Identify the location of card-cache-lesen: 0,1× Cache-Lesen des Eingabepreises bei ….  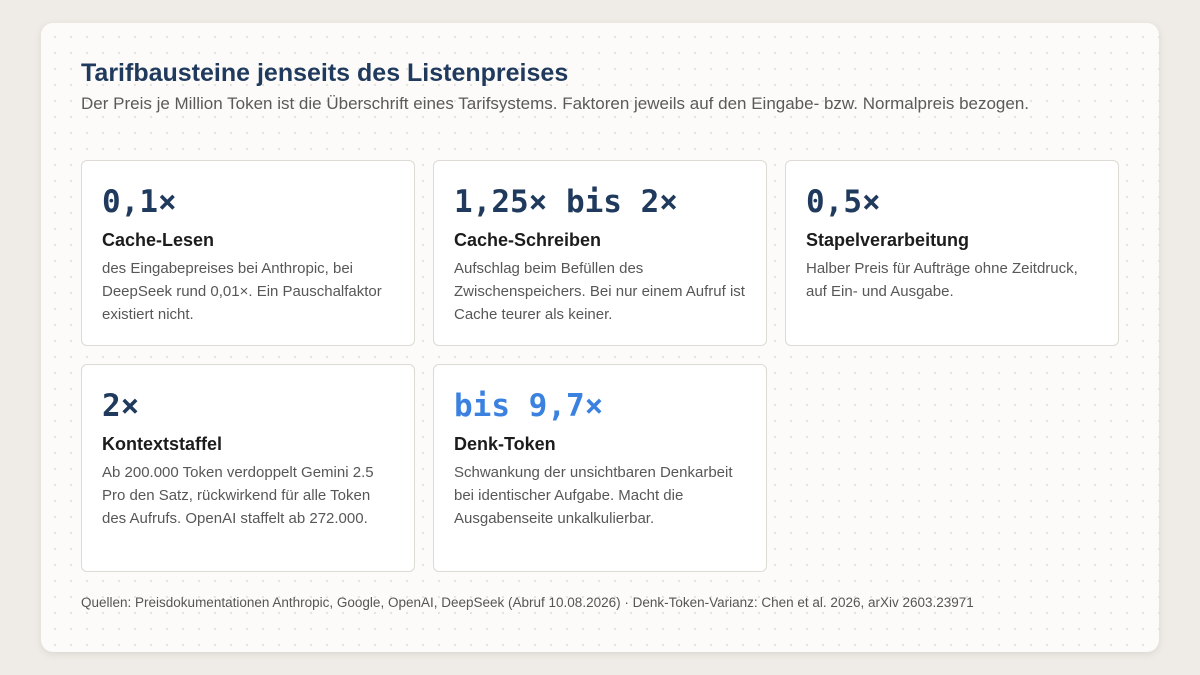
(248, 253).